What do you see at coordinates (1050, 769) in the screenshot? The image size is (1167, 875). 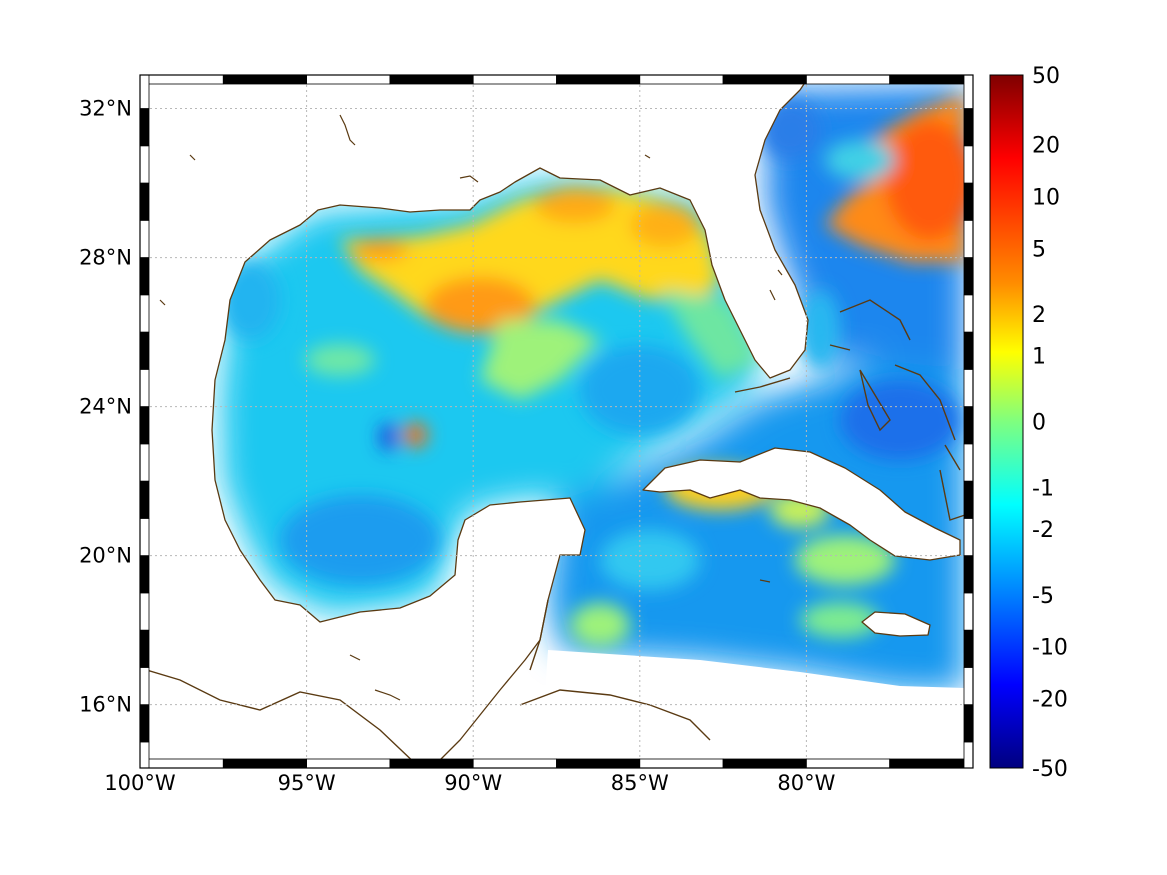 I see `colorbar-tick-label: -50` at bounding box center [1050, 769].